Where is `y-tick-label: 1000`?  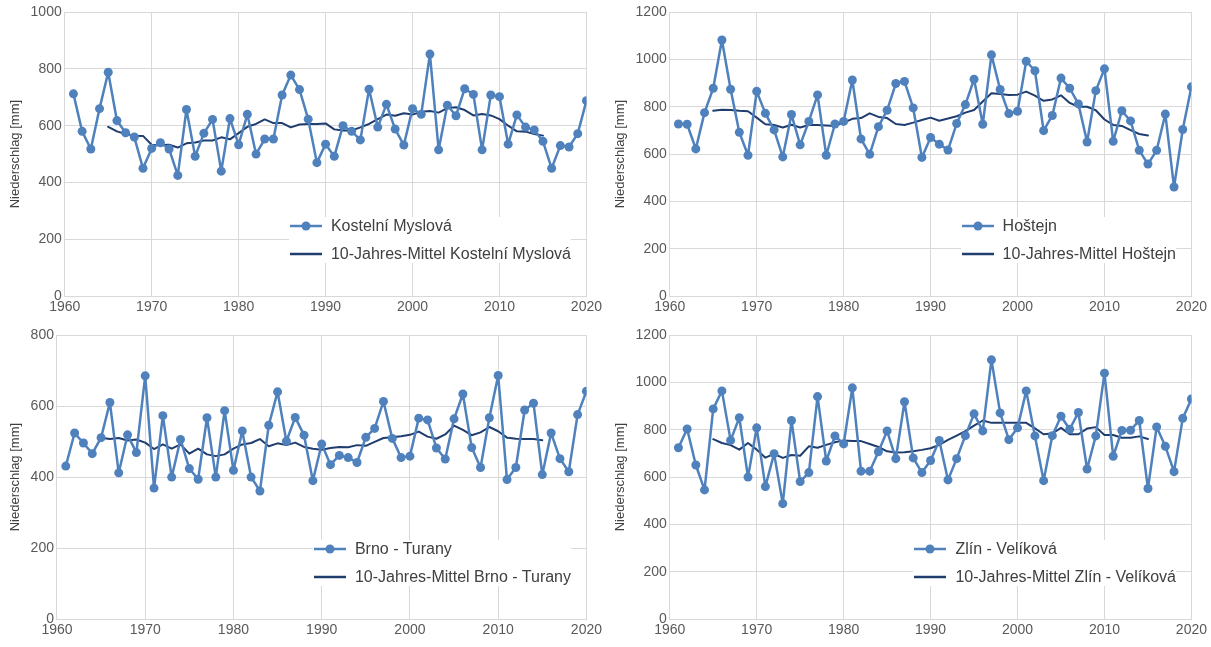 y-tick-label: 1000 is located at coordinates (46, 10).